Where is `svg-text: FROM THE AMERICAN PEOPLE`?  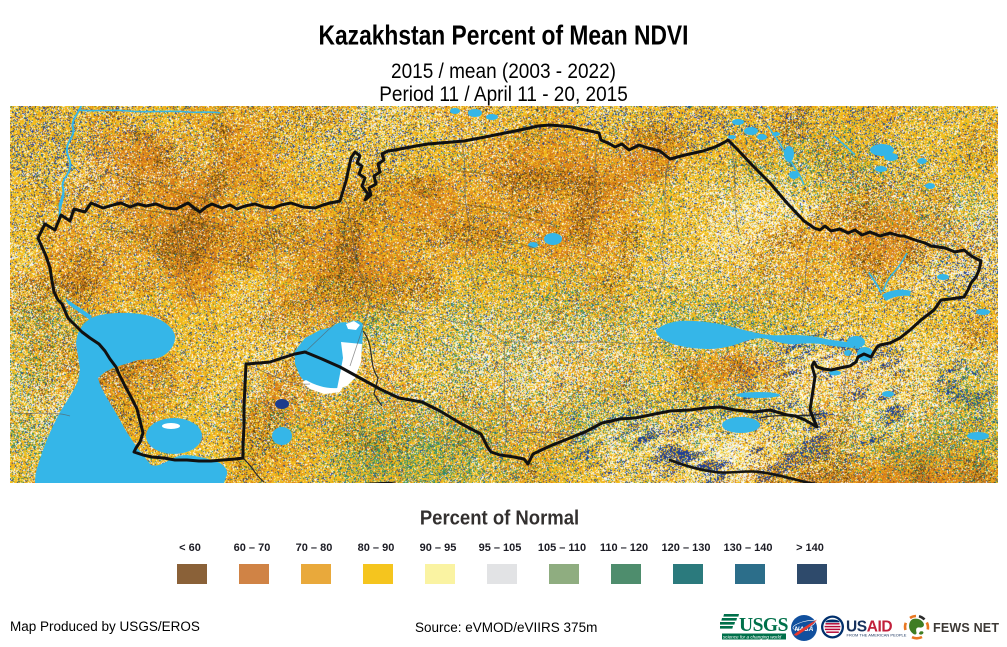 svg-text: FROM THE AMERICAN PEOPLE is located at coordinates (877, 635).